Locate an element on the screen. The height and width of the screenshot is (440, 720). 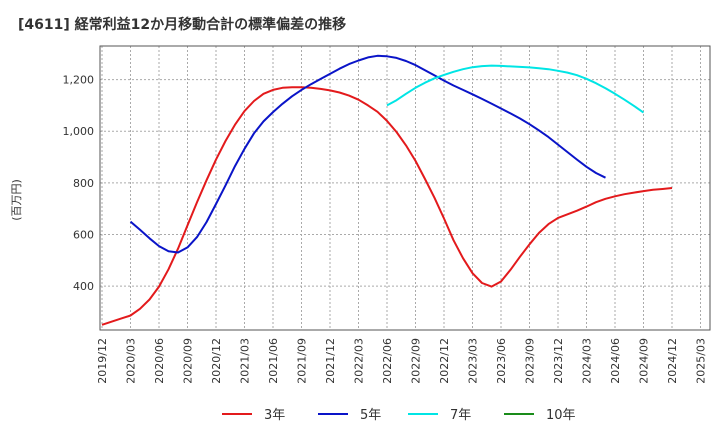
x-tick-label: 2019/12 is located at coordinates (102, 361).